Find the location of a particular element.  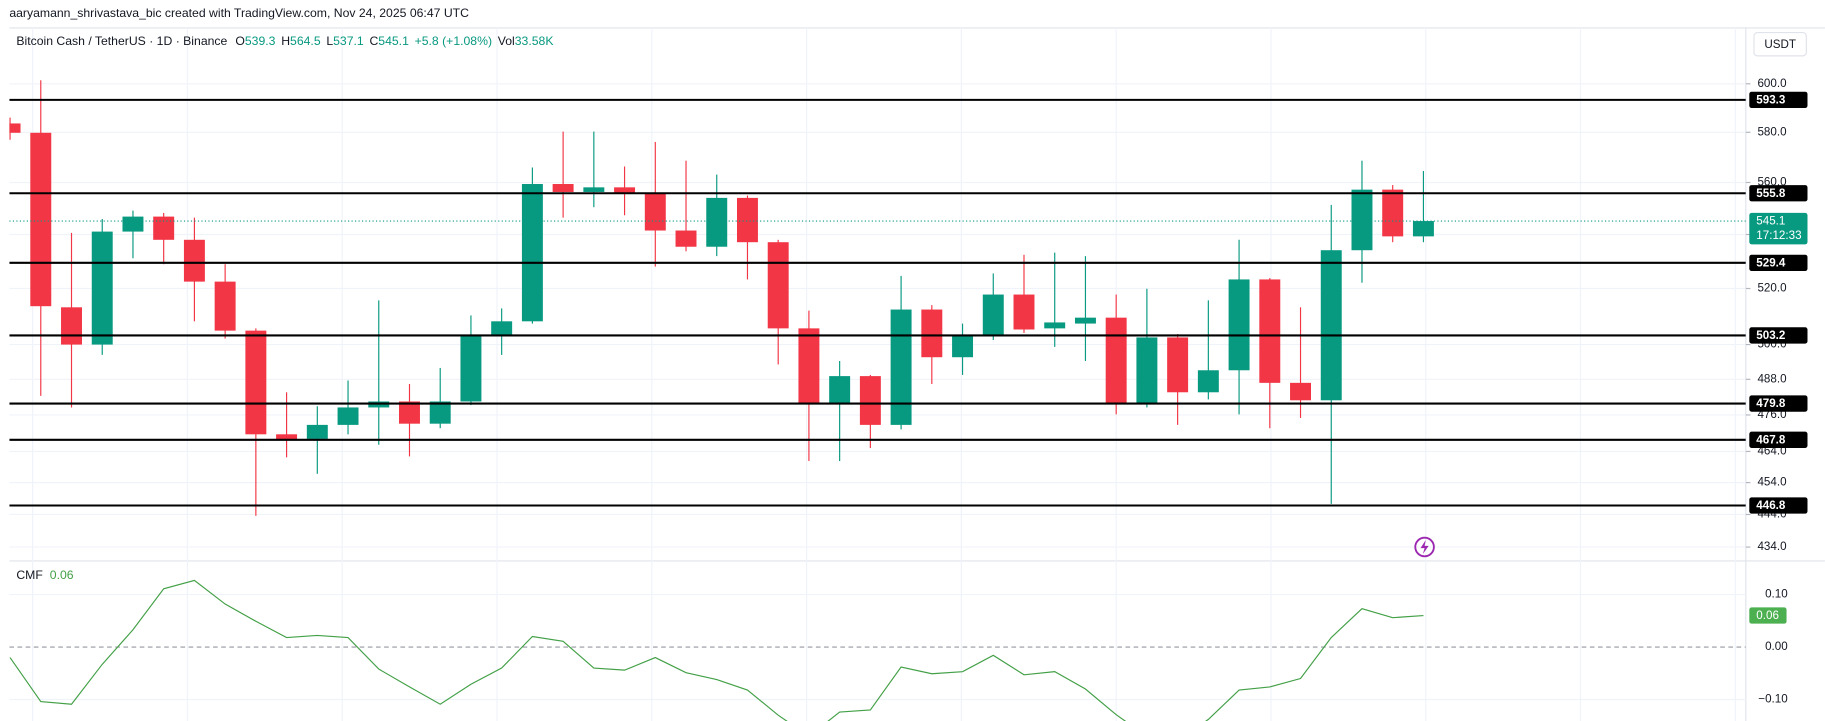

level-label: 479.8 is located at coordinates (1771, 403).